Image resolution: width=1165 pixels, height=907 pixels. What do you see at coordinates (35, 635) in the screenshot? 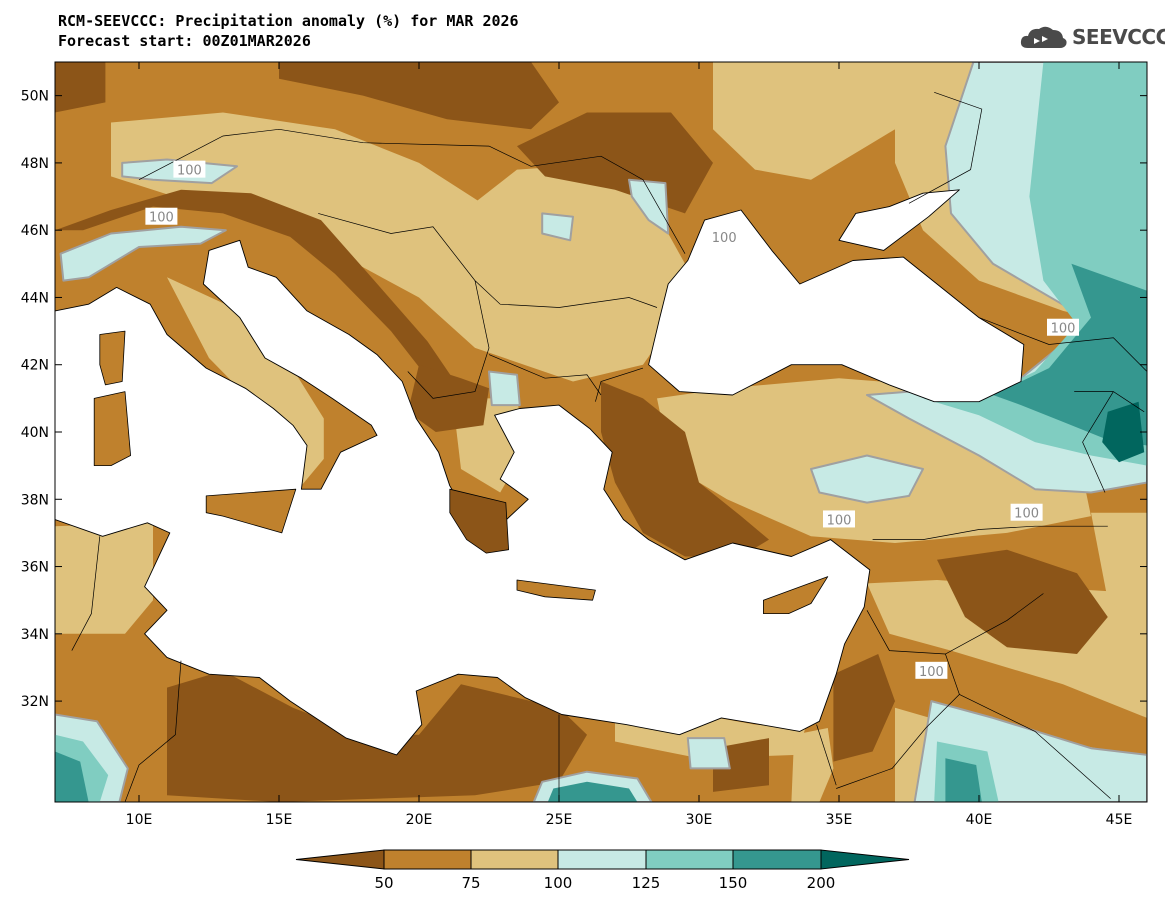
I see `y-tick-label: 34N` at bounding box center [35, 635].